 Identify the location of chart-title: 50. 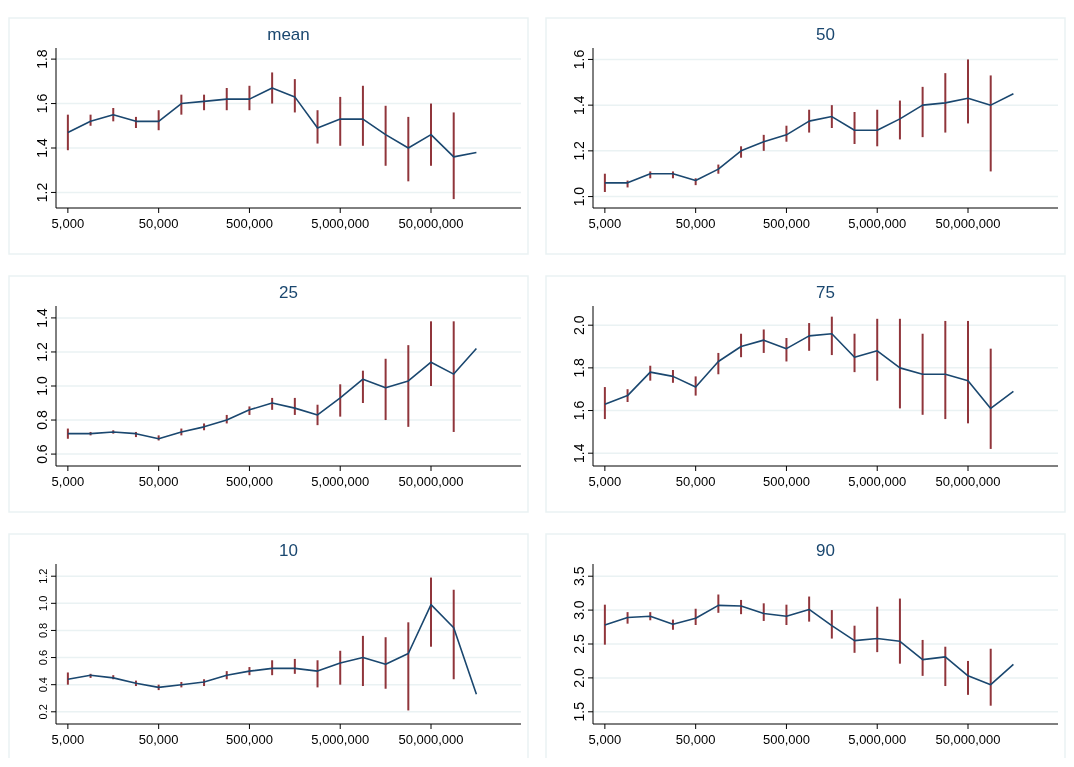
(825, 34).